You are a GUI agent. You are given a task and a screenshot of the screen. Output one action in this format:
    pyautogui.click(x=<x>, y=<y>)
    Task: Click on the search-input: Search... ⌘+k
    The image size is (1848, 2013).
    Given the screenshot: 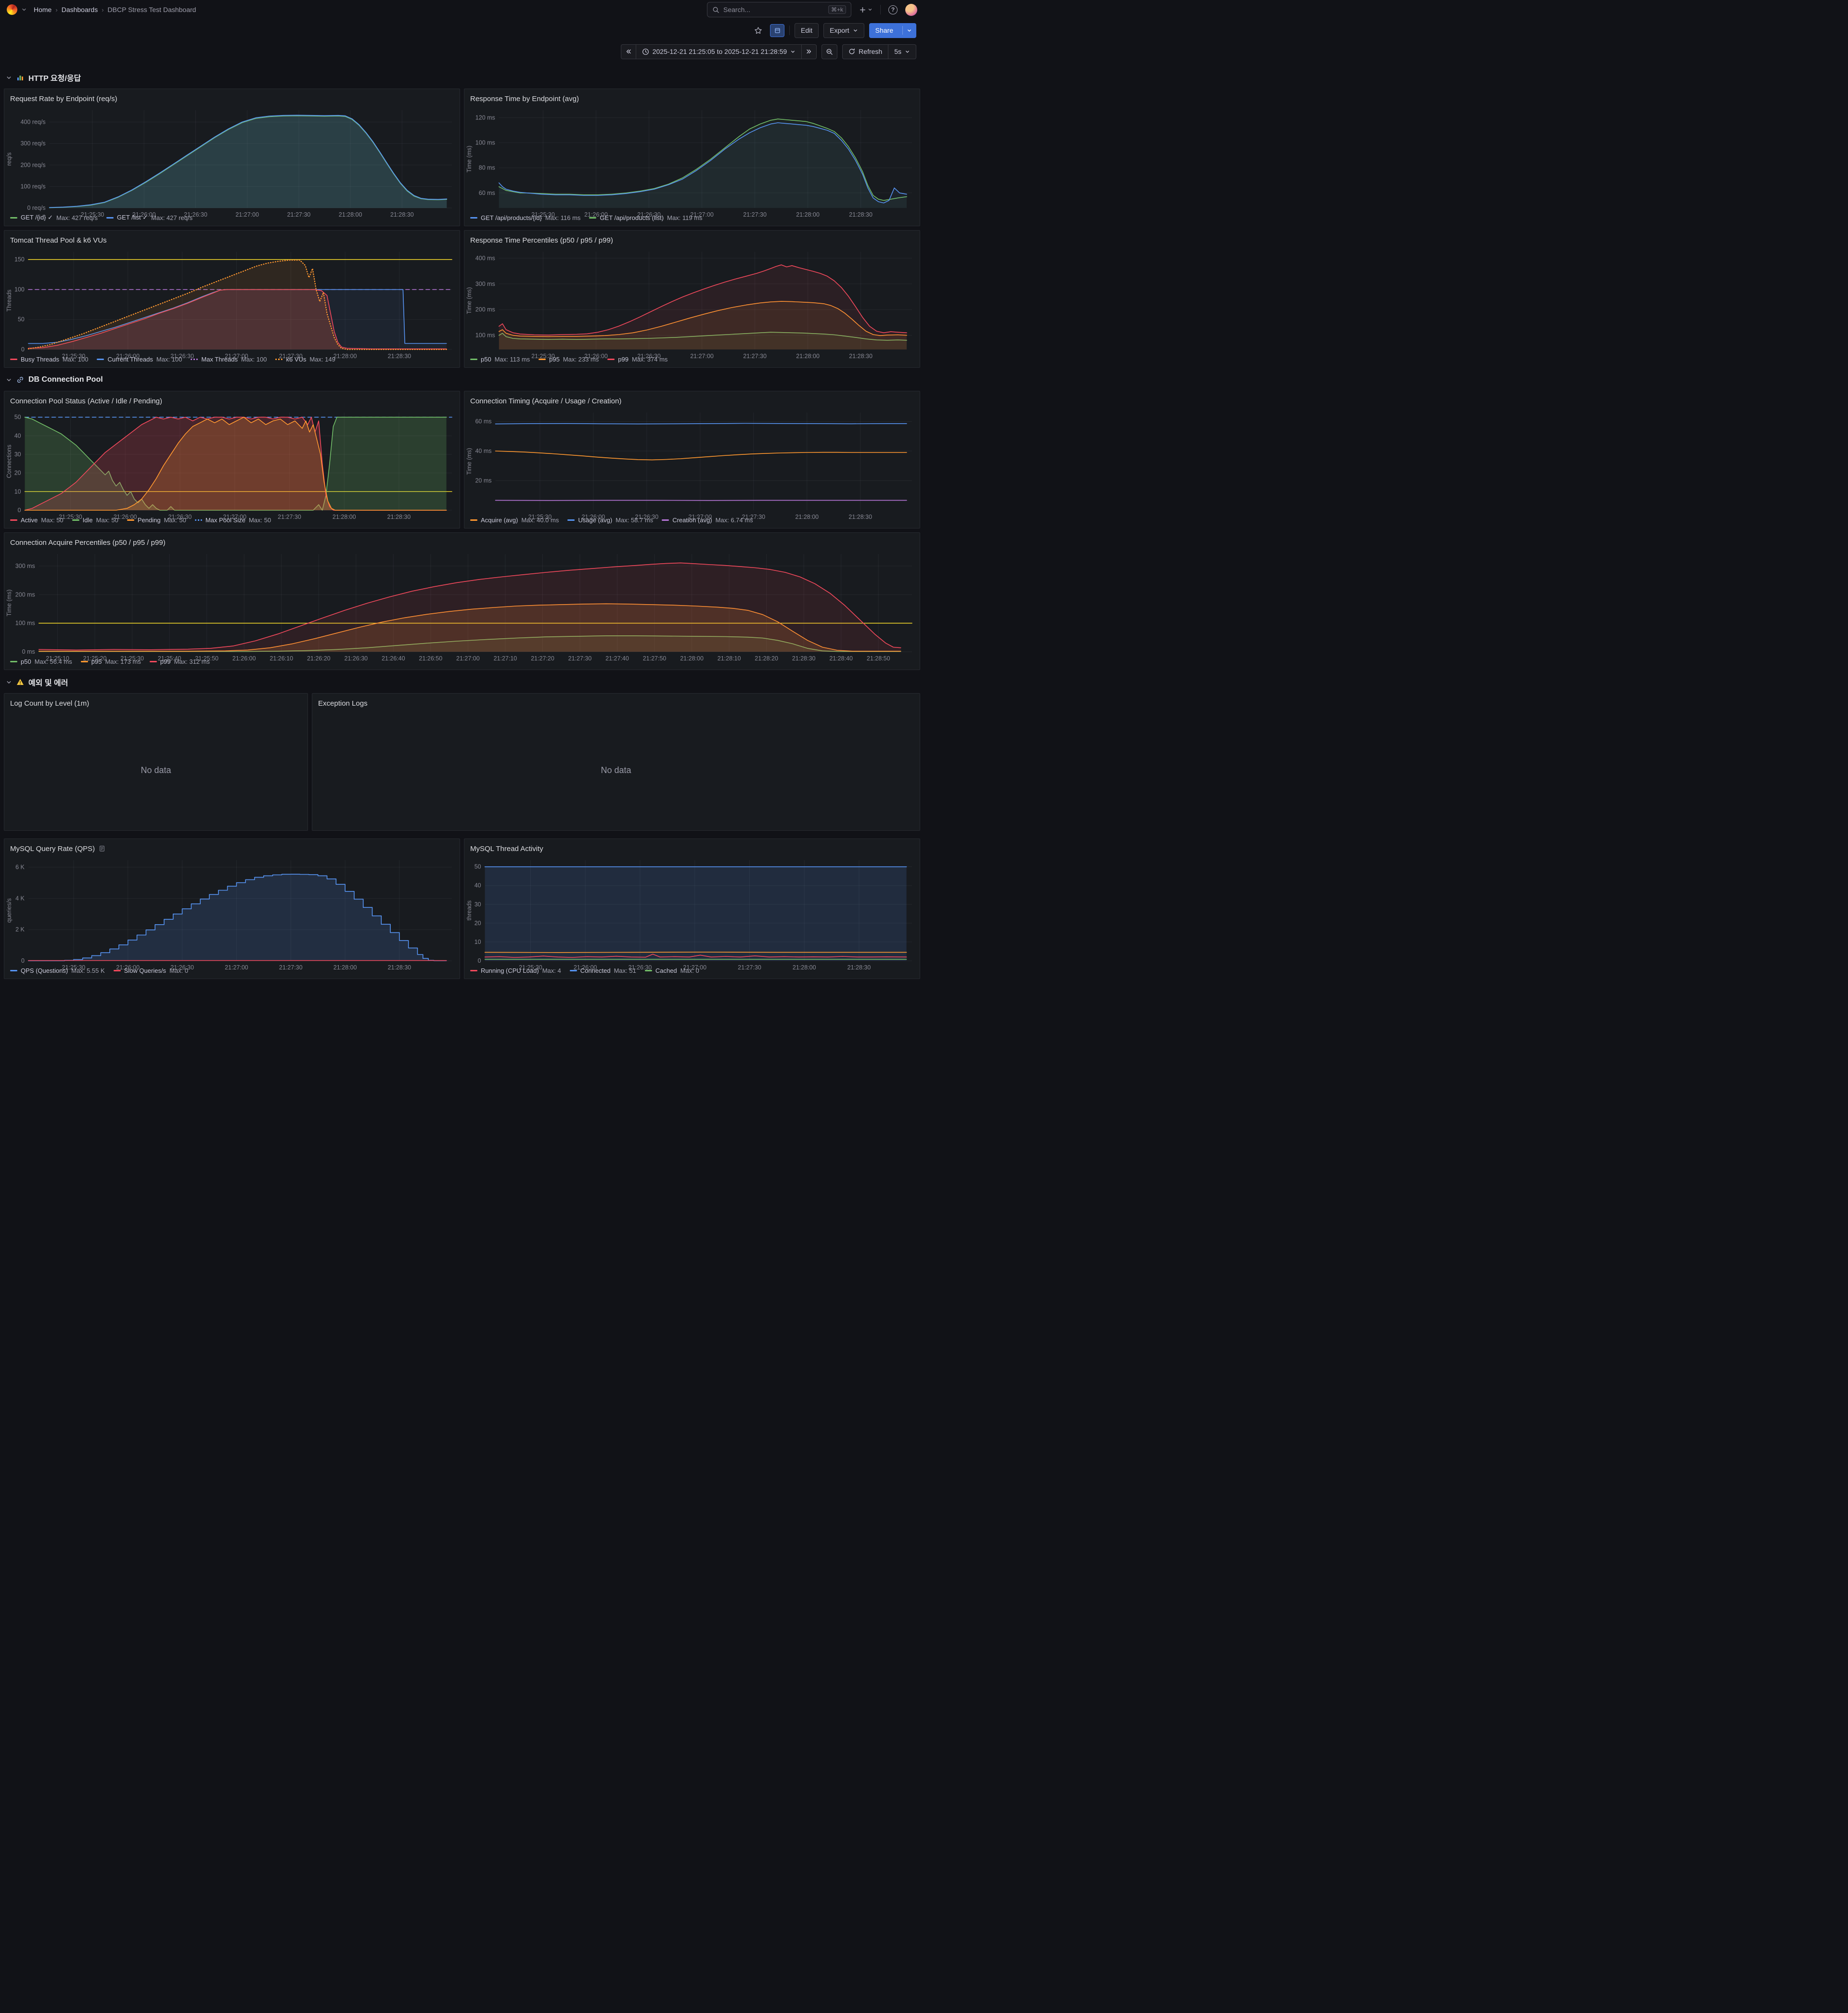 What is the action you would take?
    pyautogui.click(x=779, y=9)
    